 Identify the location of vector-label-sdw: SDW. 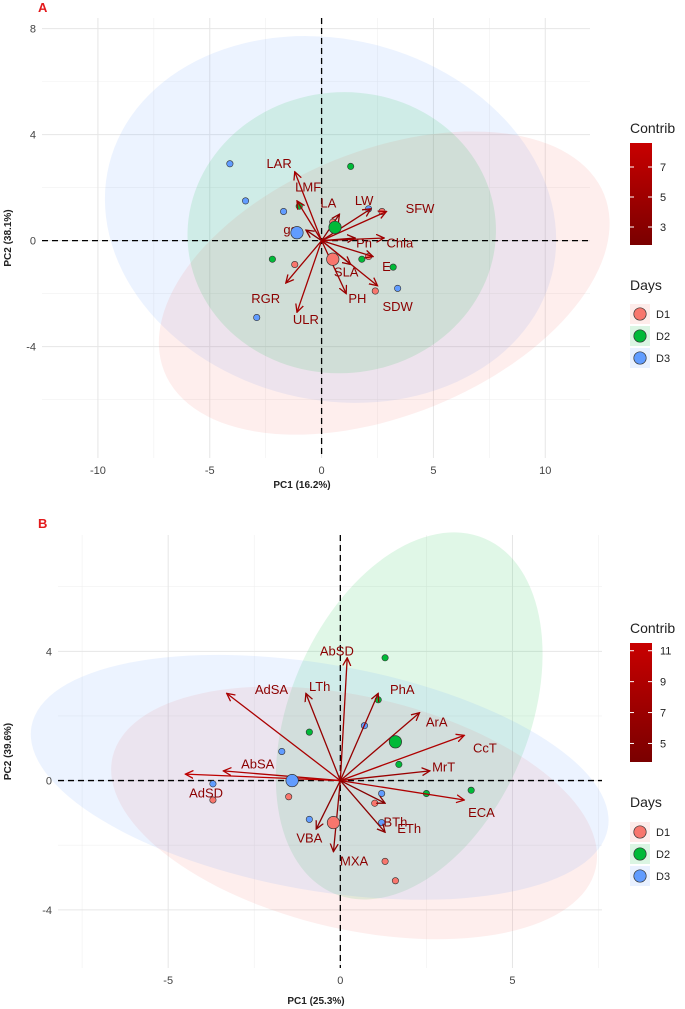
(397, 306).